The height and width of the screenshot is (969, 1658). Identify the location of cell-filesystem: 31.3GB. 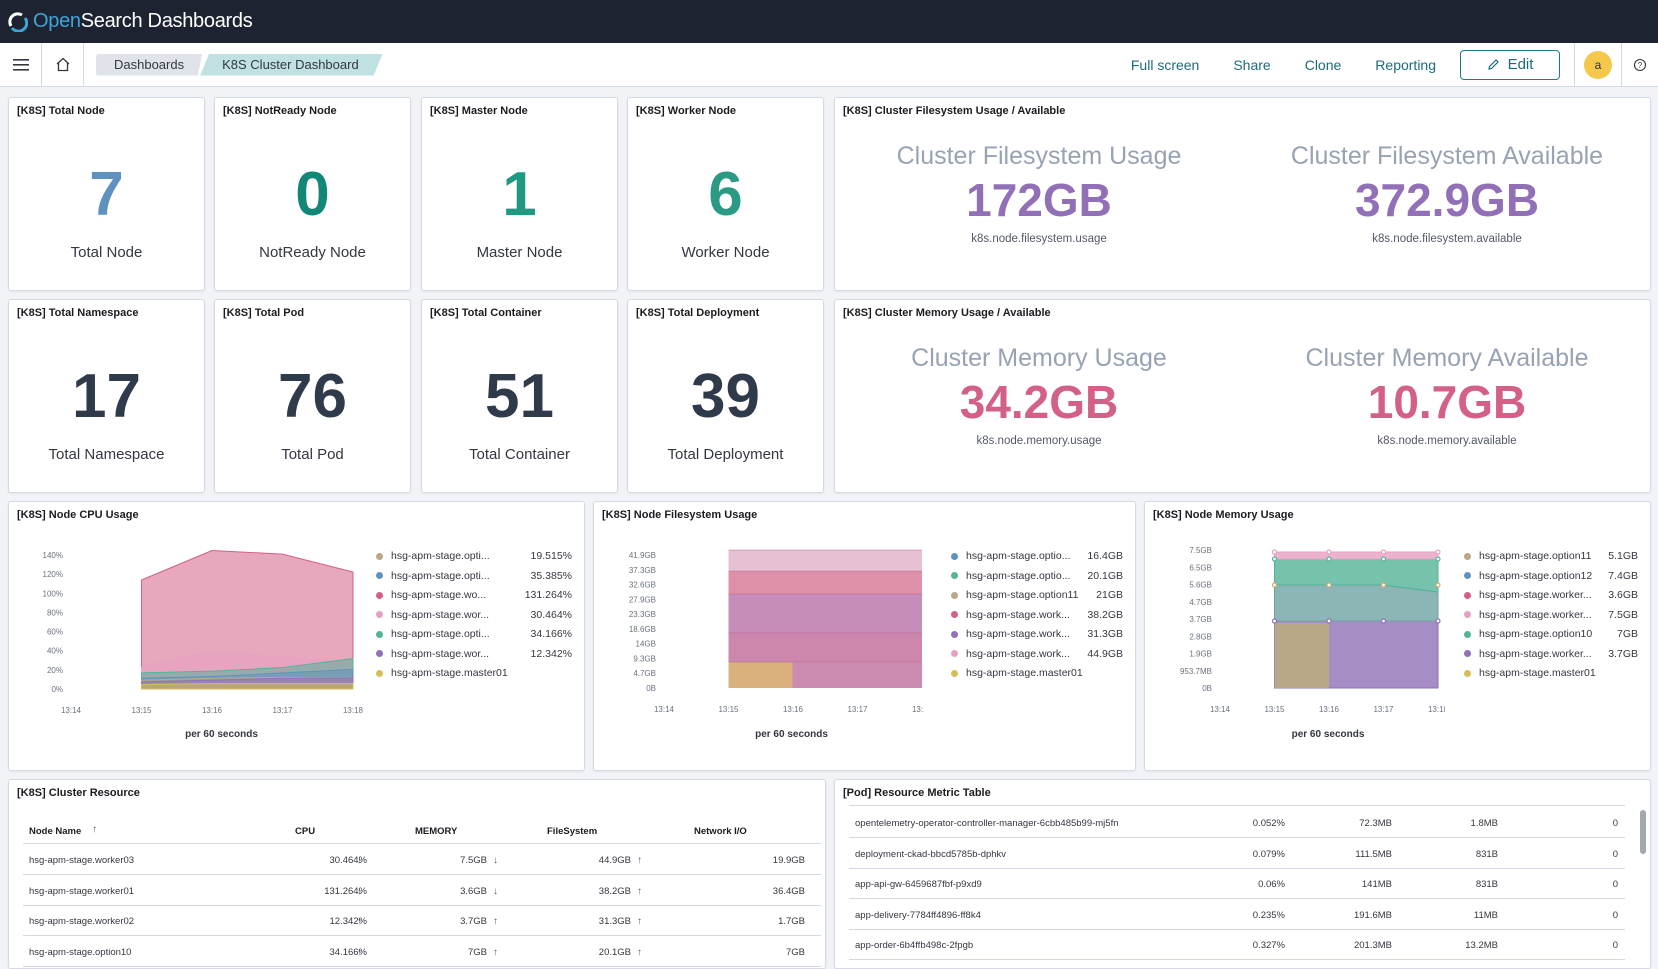
(614, 921).